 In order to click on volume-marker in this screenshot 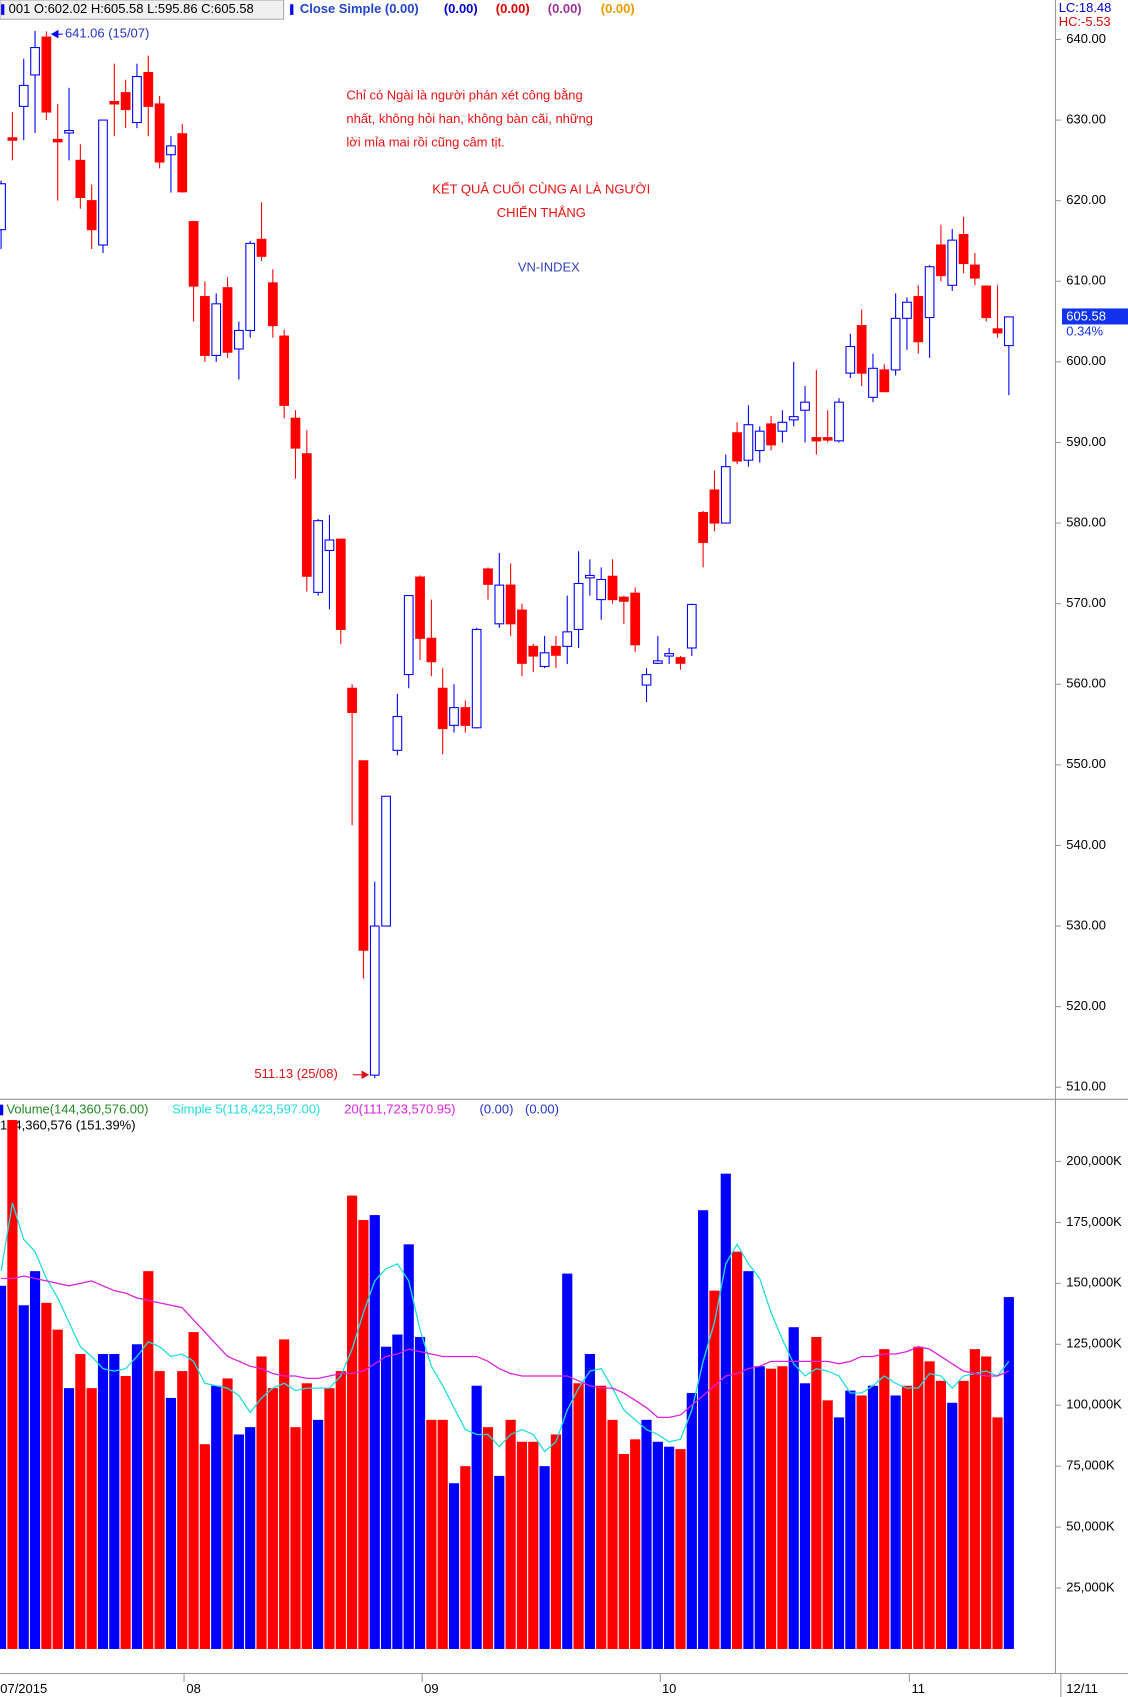, I will do `click(2, 1110)`.